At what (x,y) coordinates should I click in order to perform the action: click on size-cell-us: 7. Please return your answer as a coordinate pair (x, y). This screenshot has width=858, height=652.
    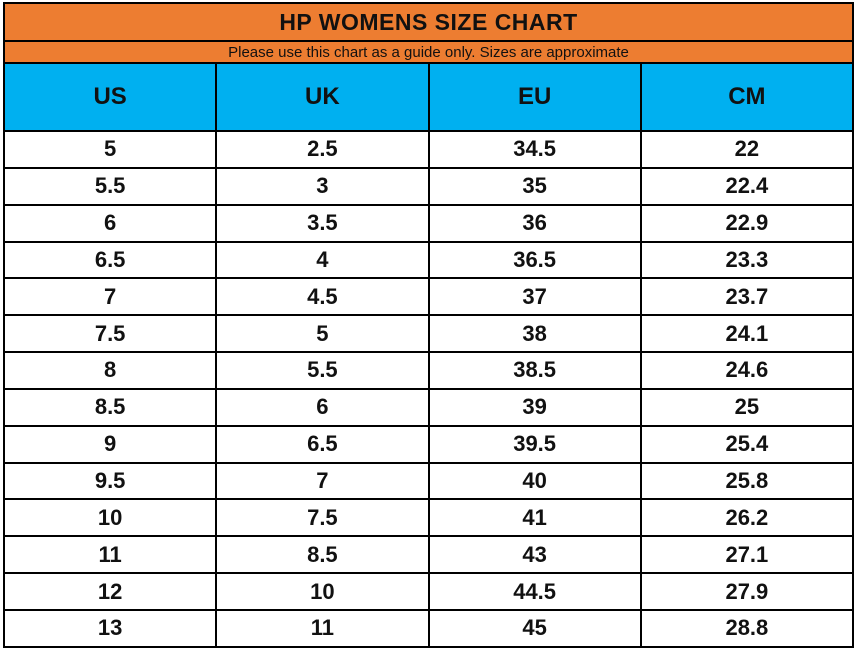
    Looking at the image, I should click on (110, 297).